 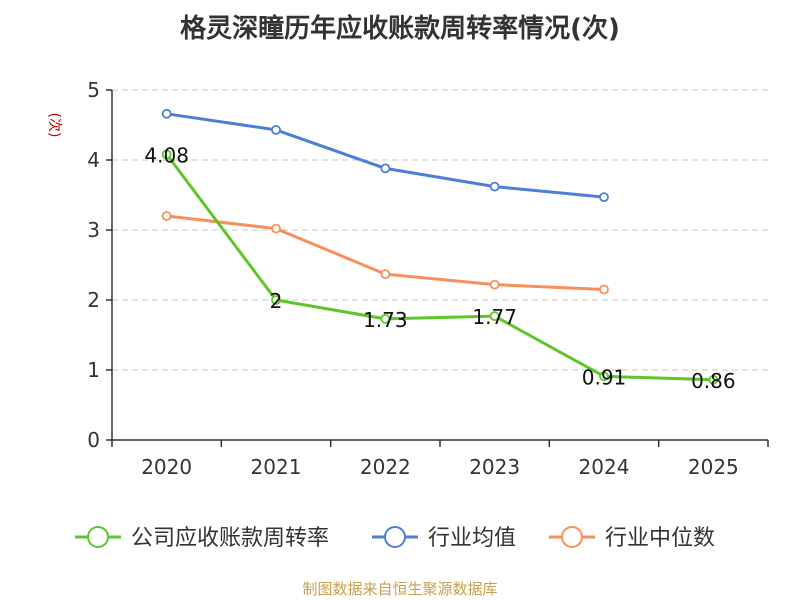 What do you see at coordinates (494, 284) in the screenshot?
I see `data-point-s2-2023` at bounding box center [494, 284].